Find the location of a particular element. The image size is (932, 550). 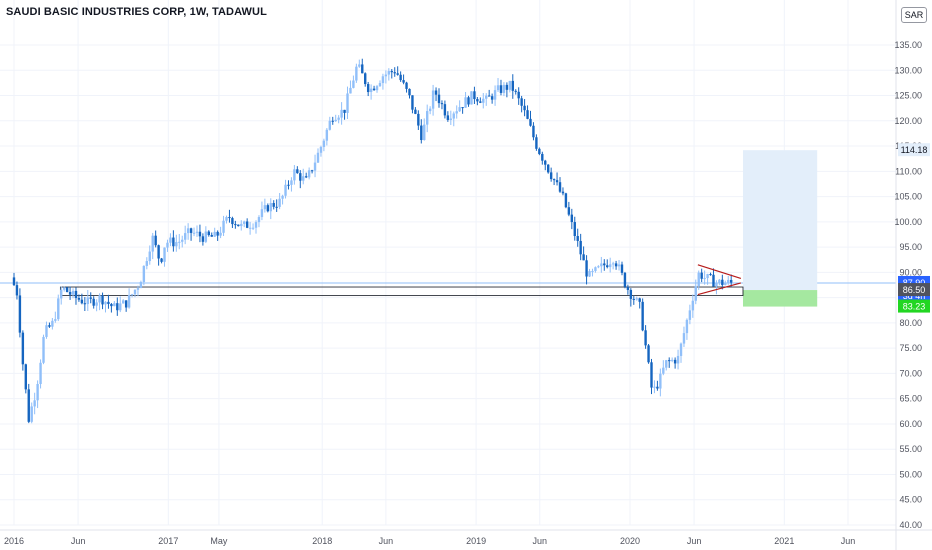

y-tick-label: 120.00 is located at coordinates (908, 121).